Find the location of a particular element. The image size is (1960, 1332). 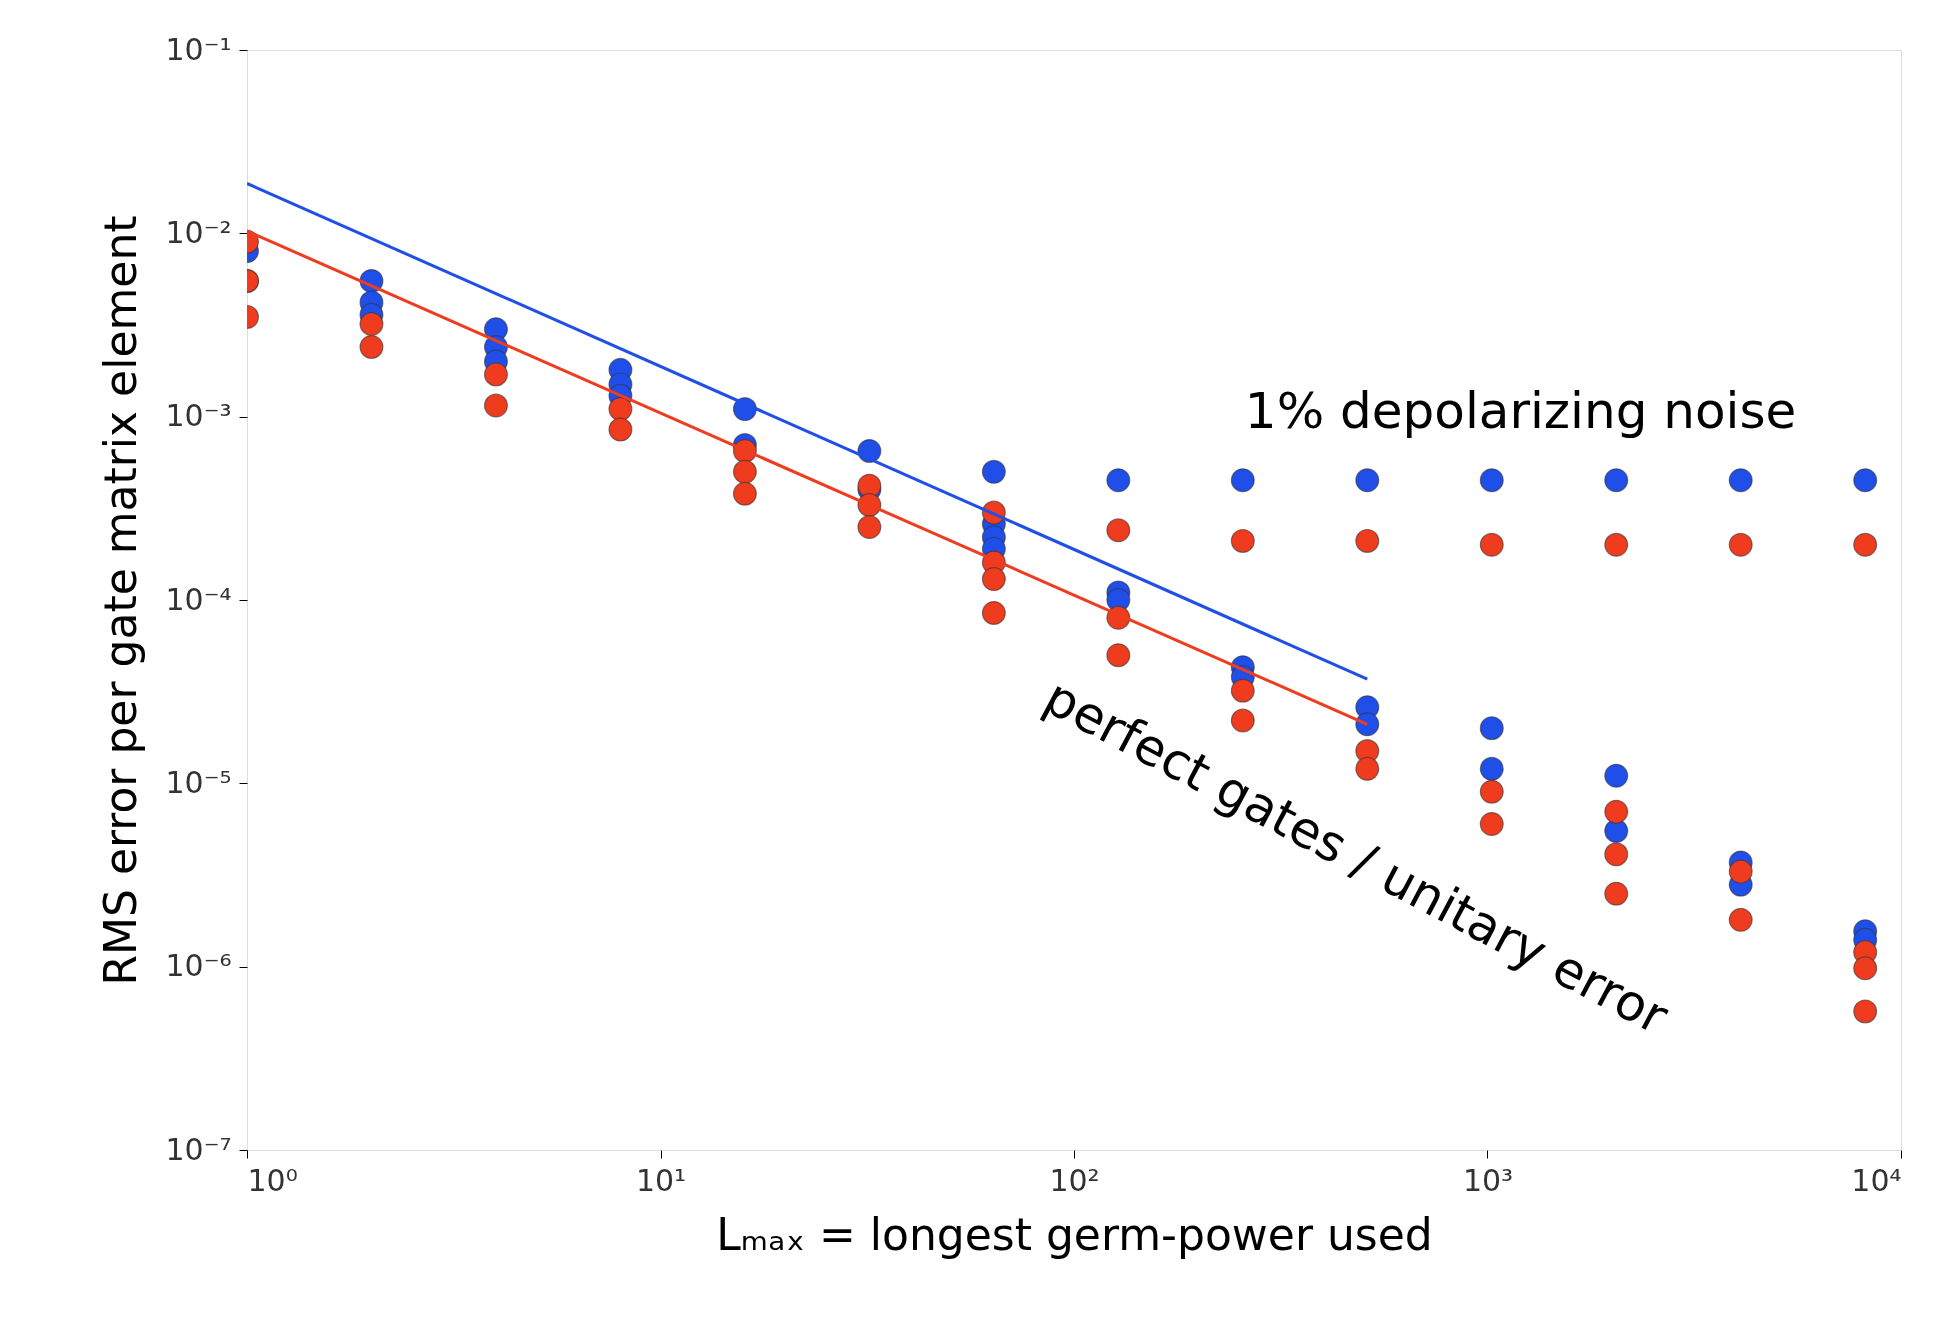

y-tick-label: 10⁻⁵ is located at coordinates (198, 782).